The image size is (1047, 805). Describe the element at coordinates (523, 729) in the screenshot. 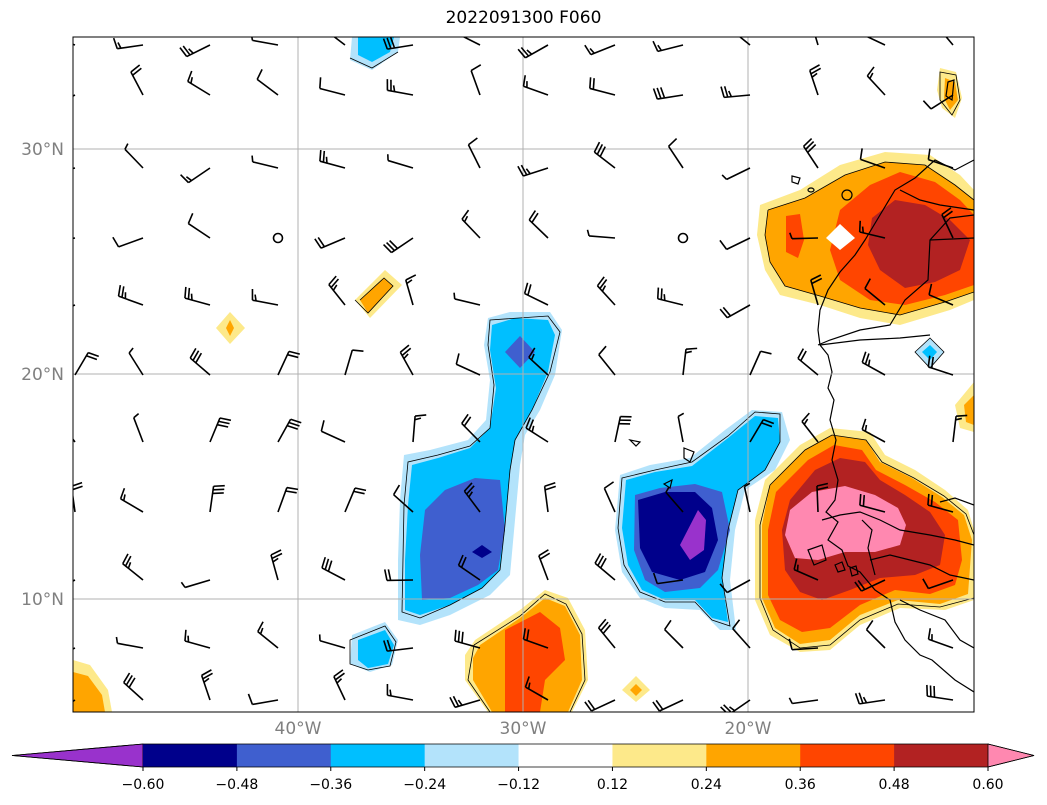

I see `lon-label-30w: 30°W` at that location.